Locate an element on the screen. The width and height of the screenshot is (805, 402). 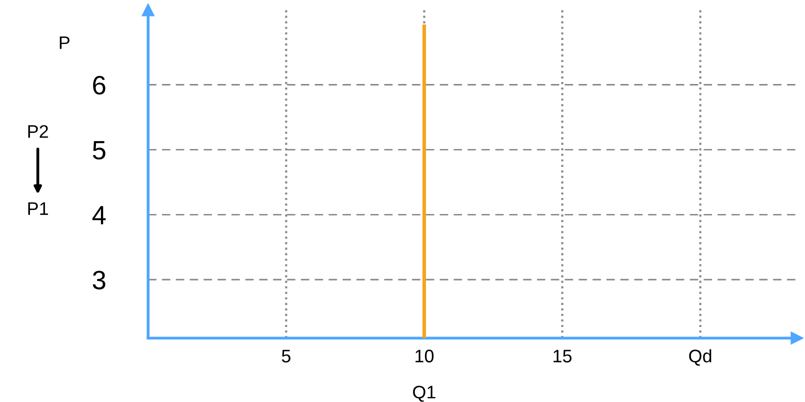
x-tick-label: 5 is located at coordinates (286, 356).